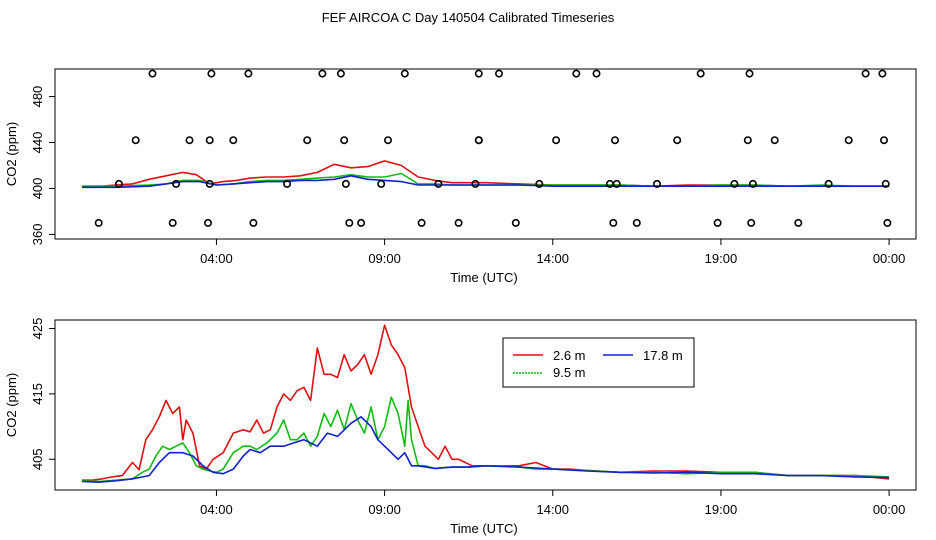  Describe the element at coordinates (721, 509) in the screenshot. I see `bottom-x-tick-label: 19:00` at that location.